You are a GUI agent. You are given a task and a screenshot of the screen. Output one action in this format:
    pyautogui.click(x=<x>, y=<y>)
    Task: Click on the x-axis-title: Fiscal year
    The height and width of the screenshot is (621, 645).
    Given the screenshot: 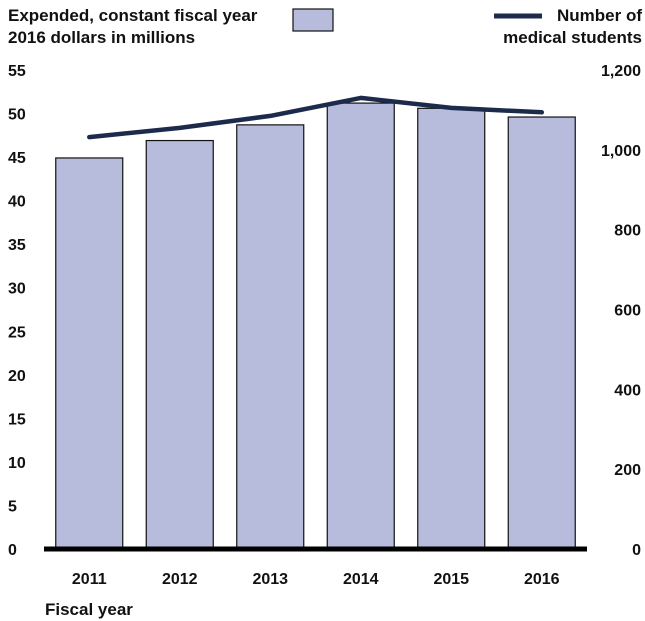 What is the action you would take?
    pyautogui.click(x=89, y=609)
    